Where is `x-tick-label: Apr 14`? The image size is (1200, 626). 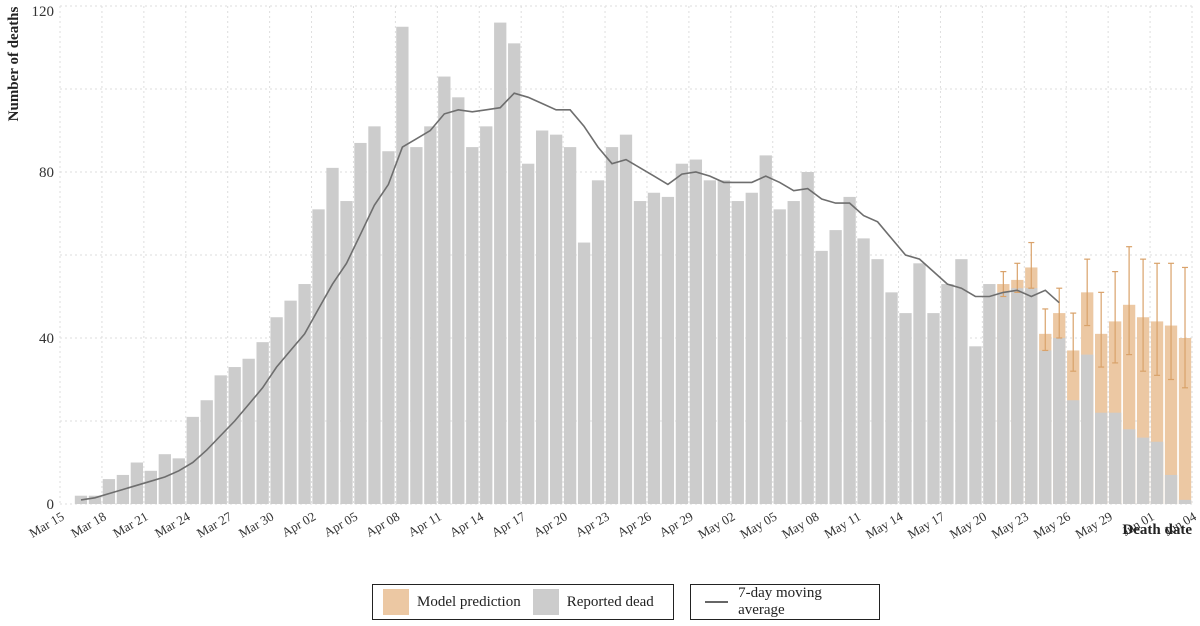 x-tick-label: Apr 14 is located at coordinates (467, 523).